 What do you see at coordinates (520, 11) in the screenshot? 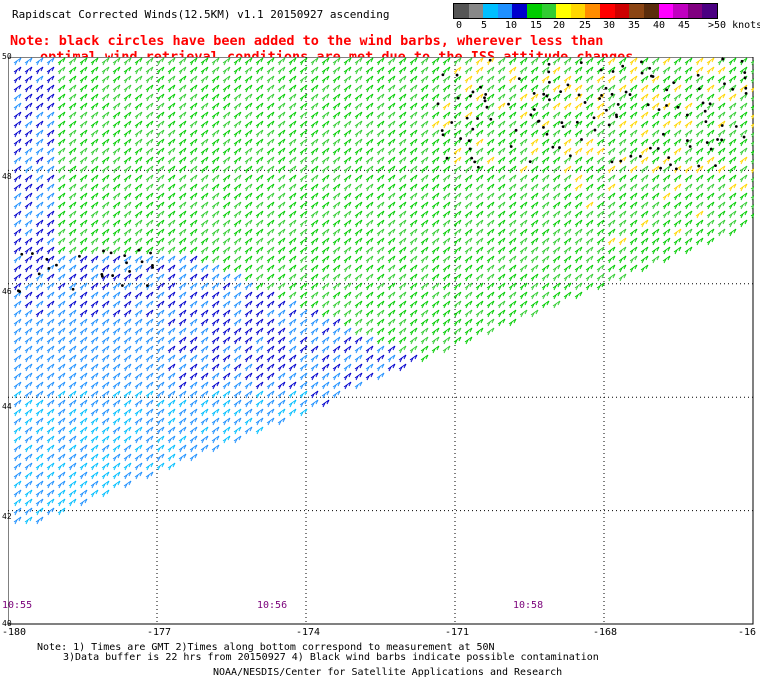
I see `colorbar-segment` at bounding box center [520, 11].